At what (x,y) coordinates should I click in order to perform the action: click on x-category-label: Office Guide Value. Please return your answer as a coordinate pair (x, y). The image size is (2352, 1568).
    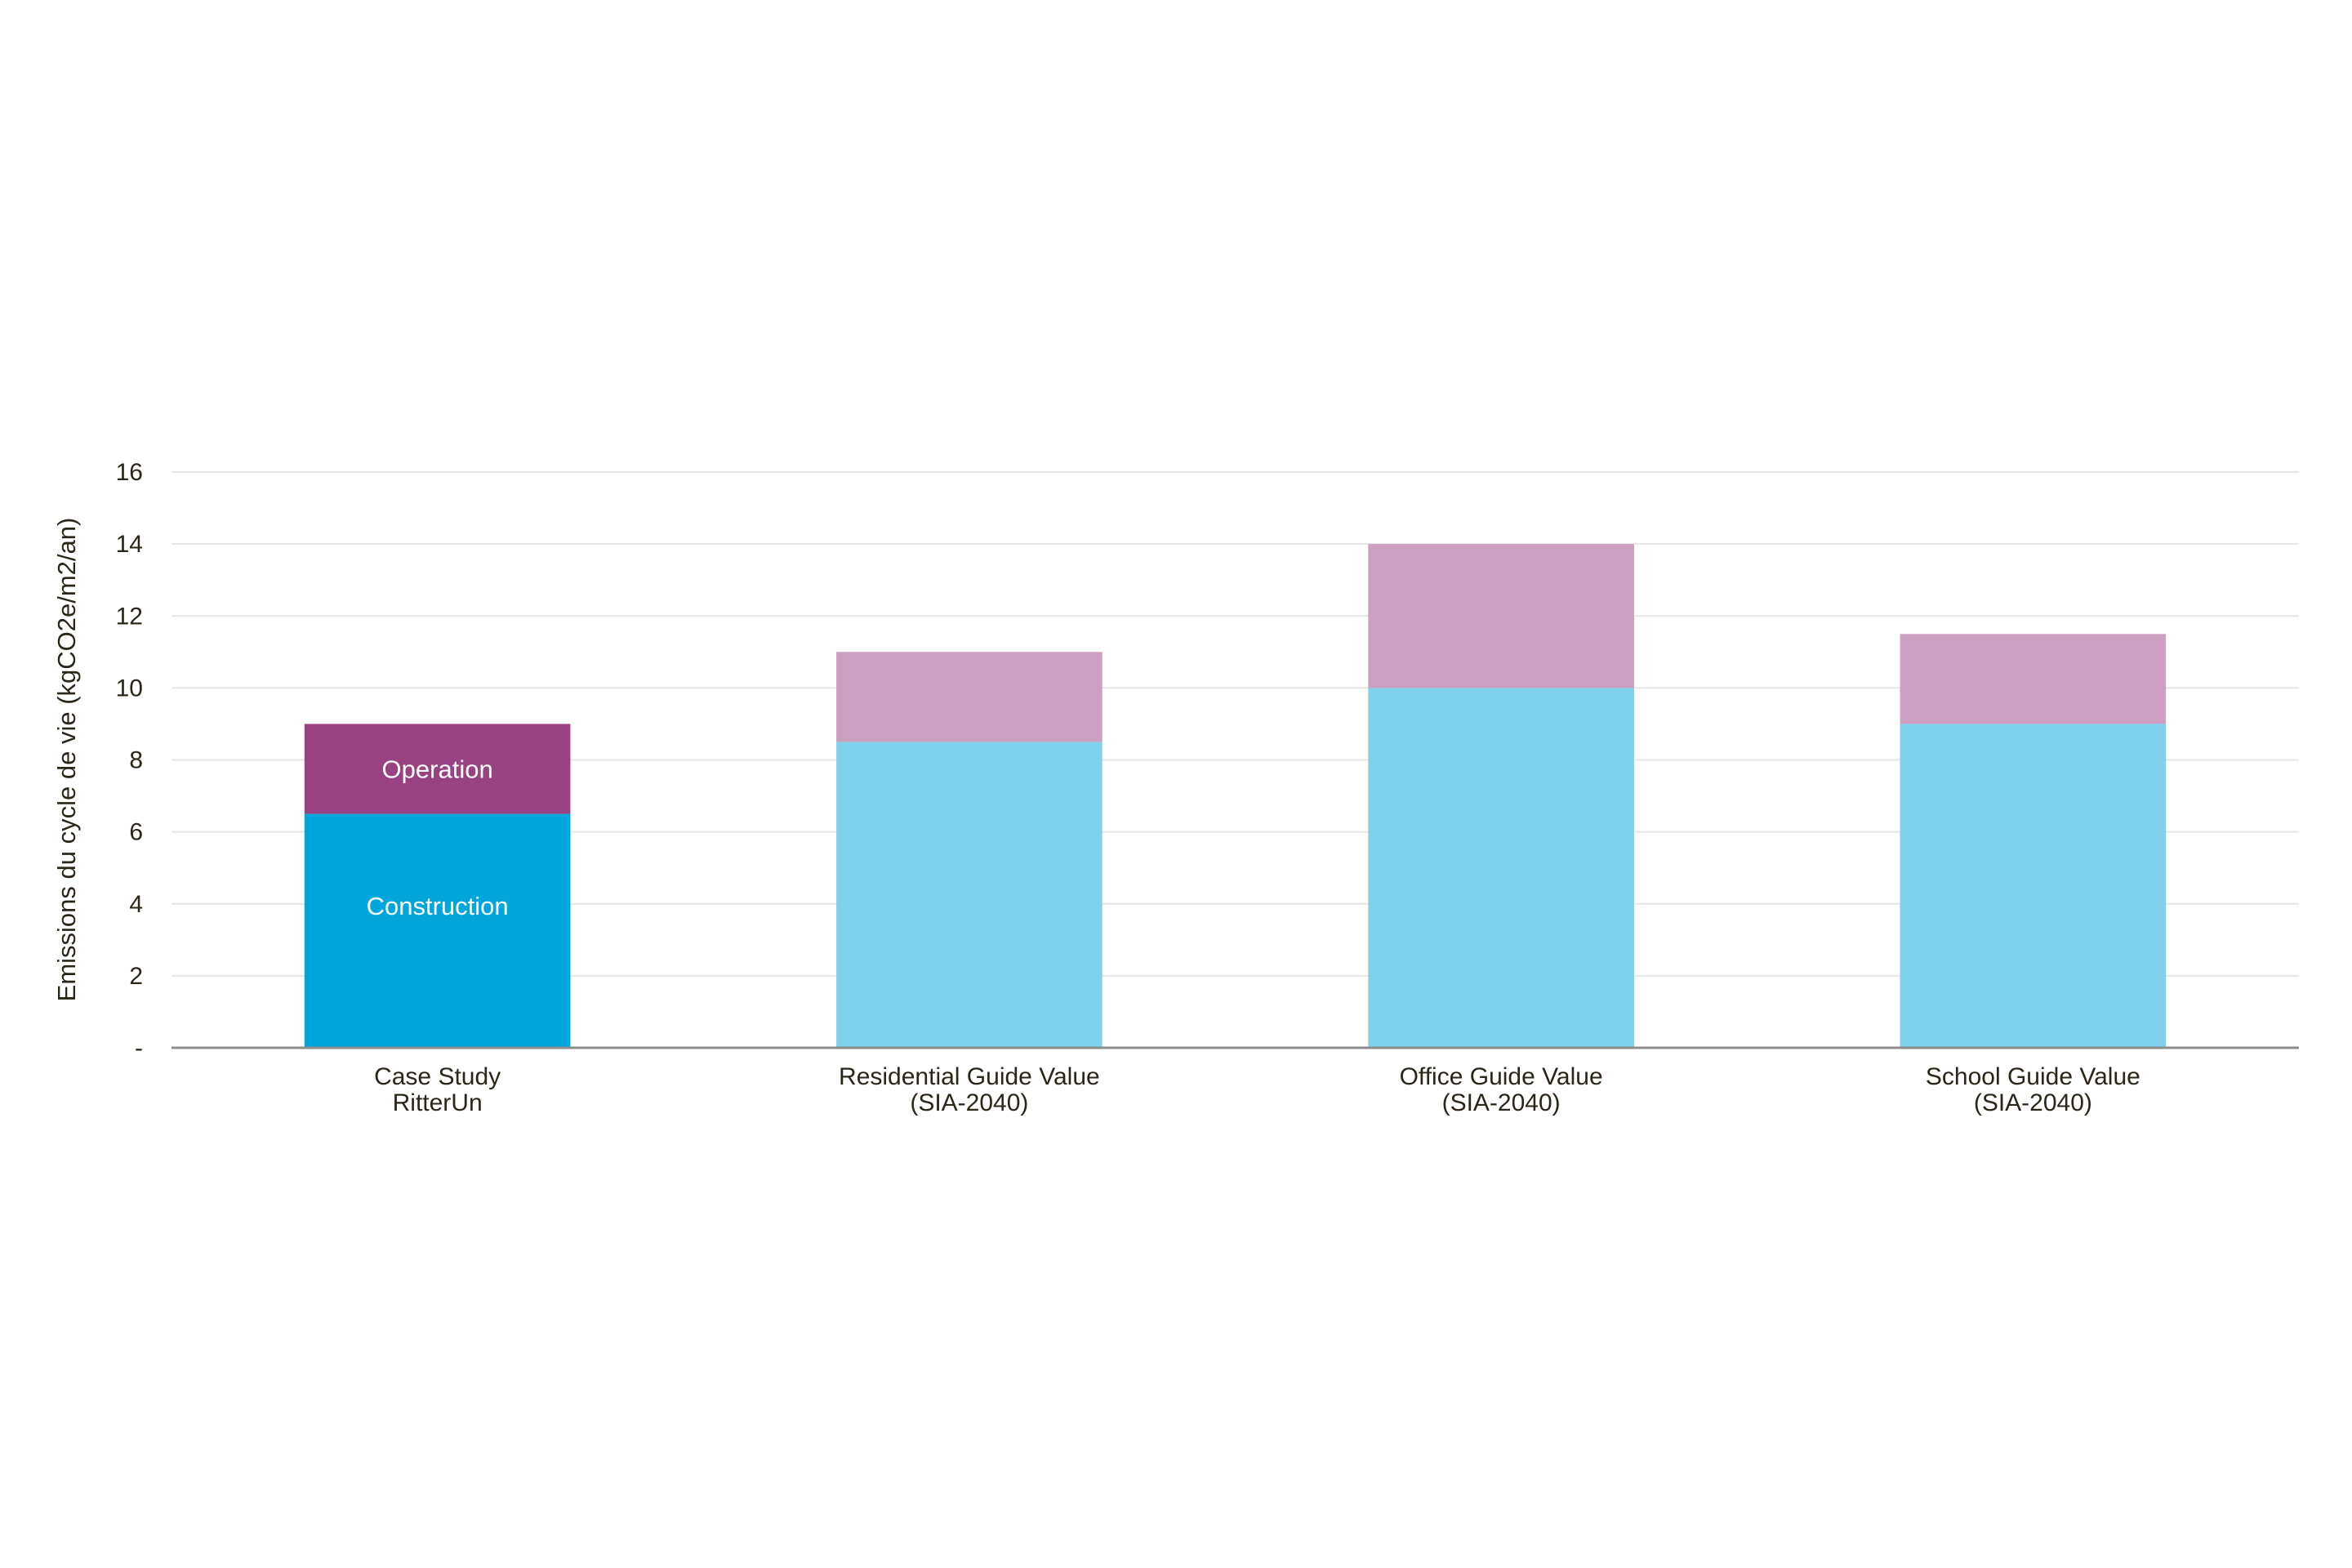
    Looking at the image, I should click on (1501, 1076).